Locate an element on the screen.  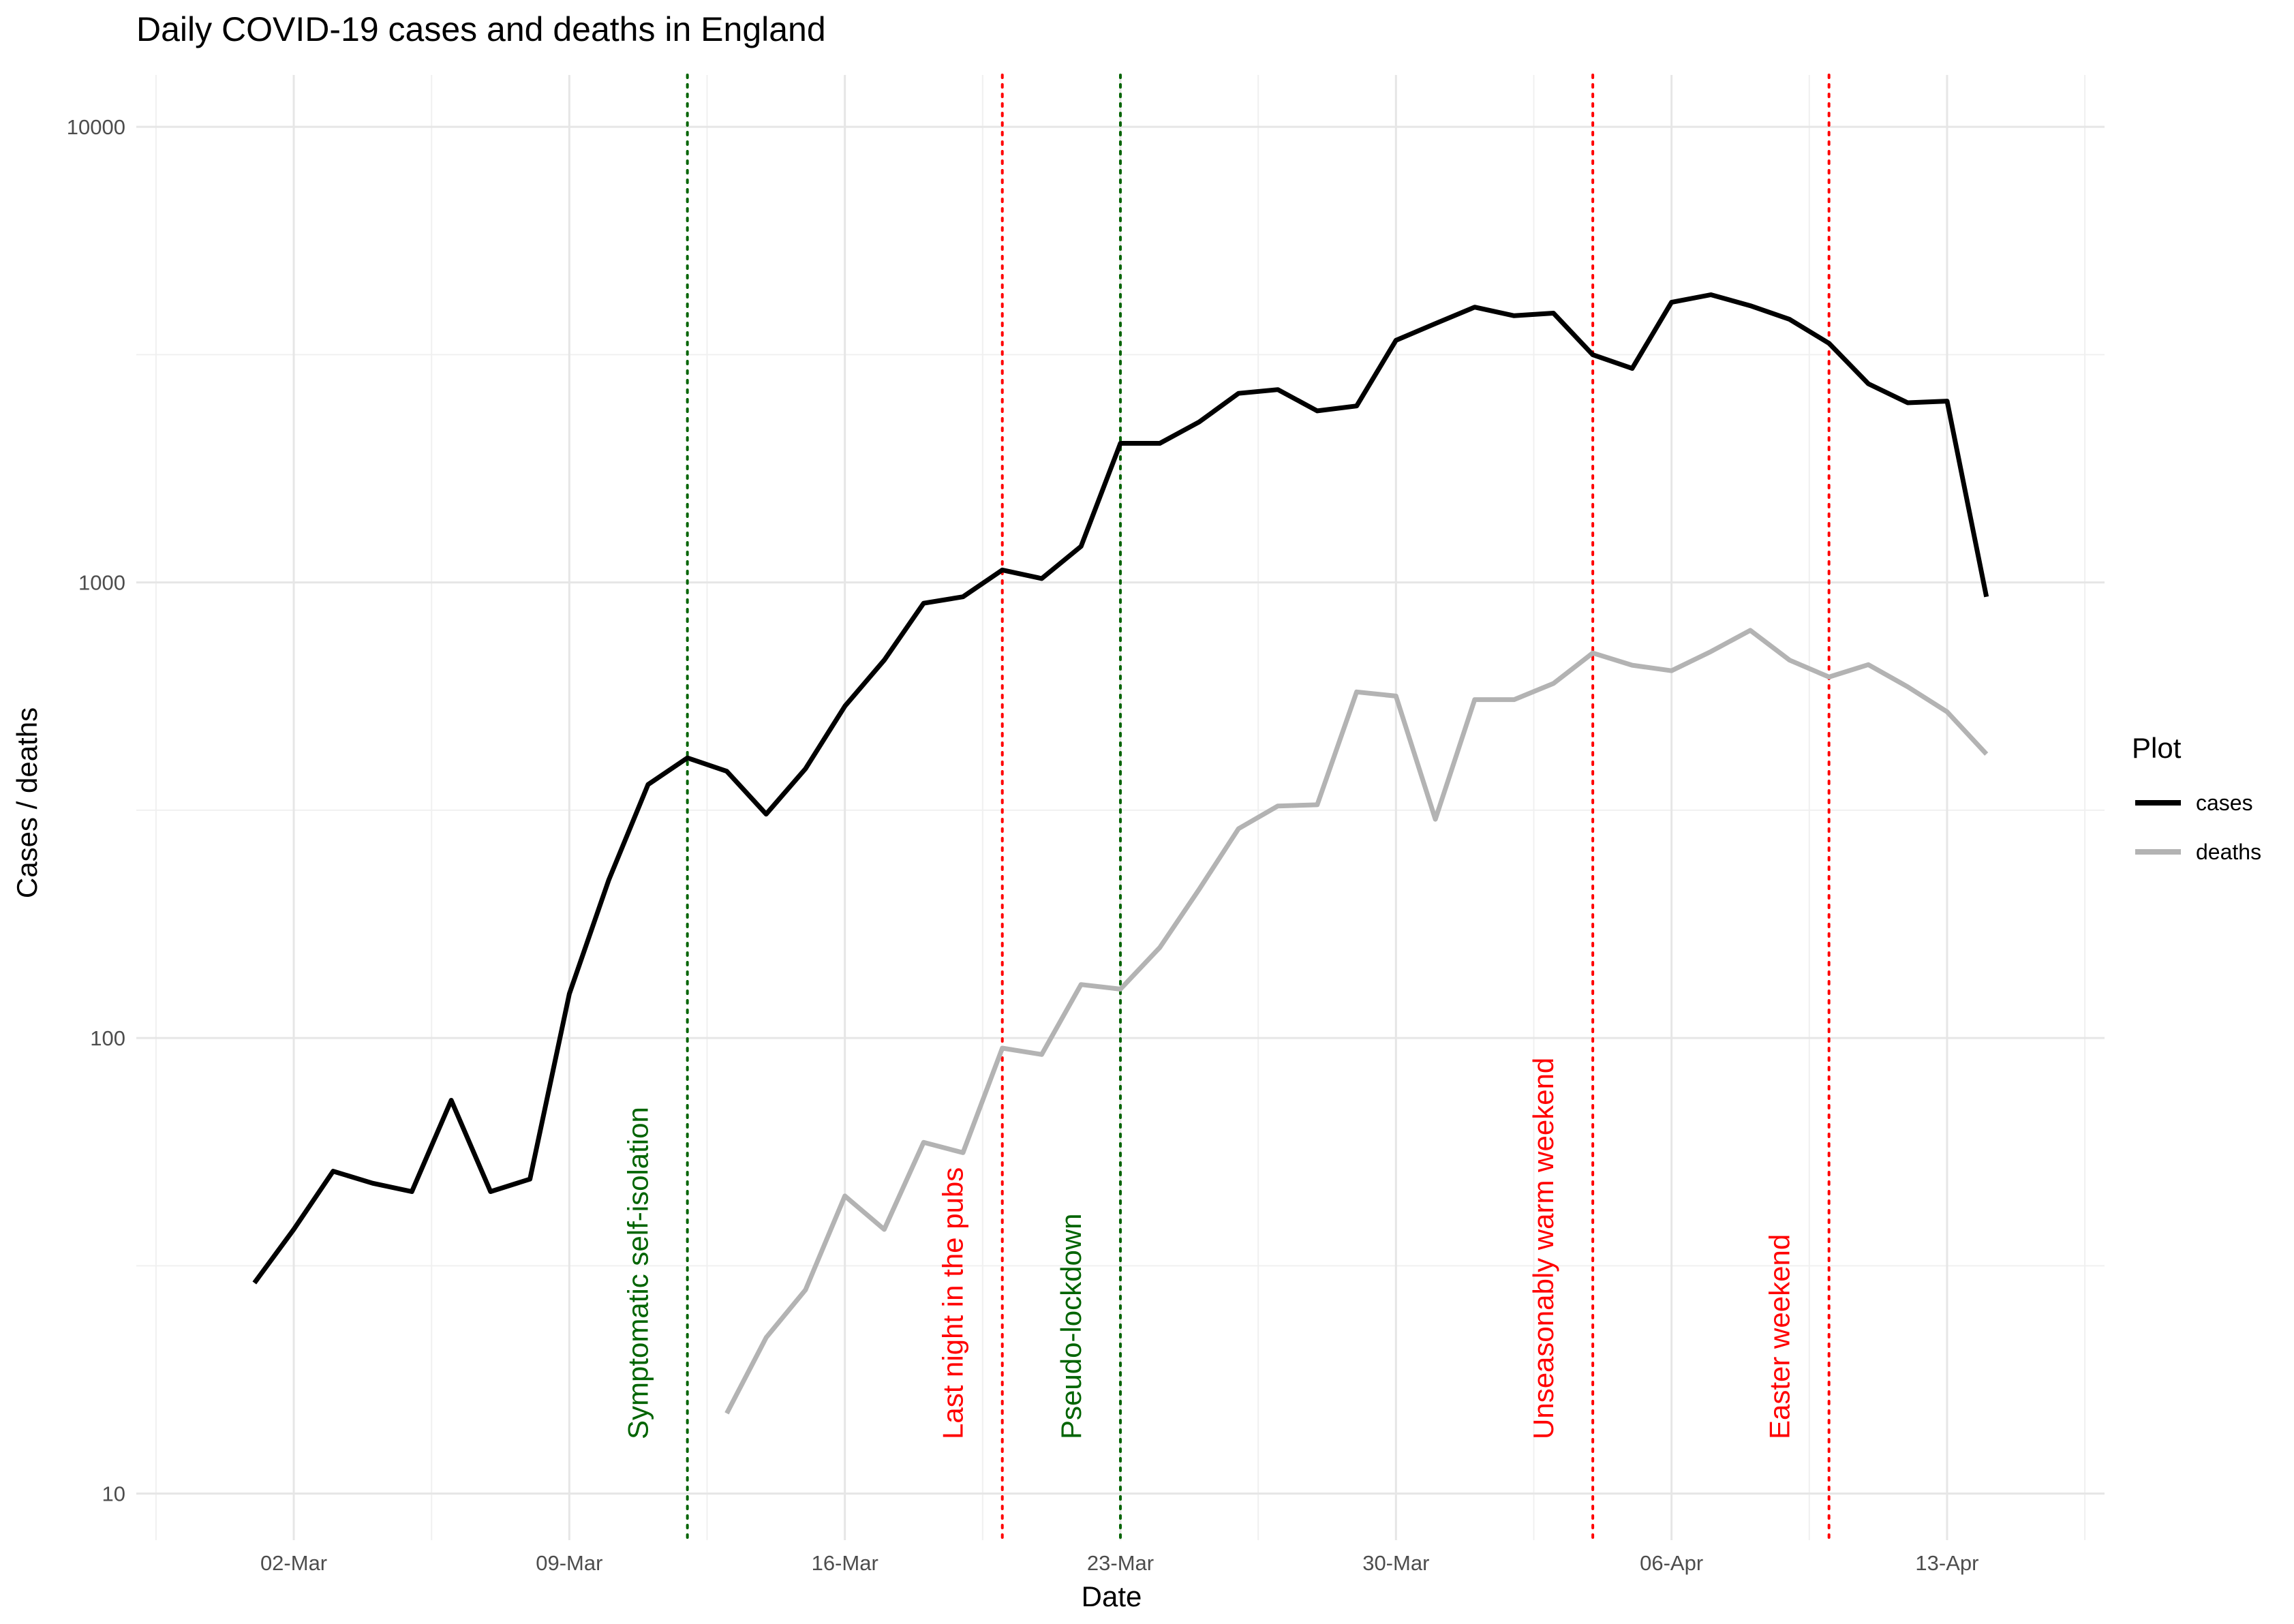
annotation-label: Easter weekend is located at coordinates (1780, 1336).